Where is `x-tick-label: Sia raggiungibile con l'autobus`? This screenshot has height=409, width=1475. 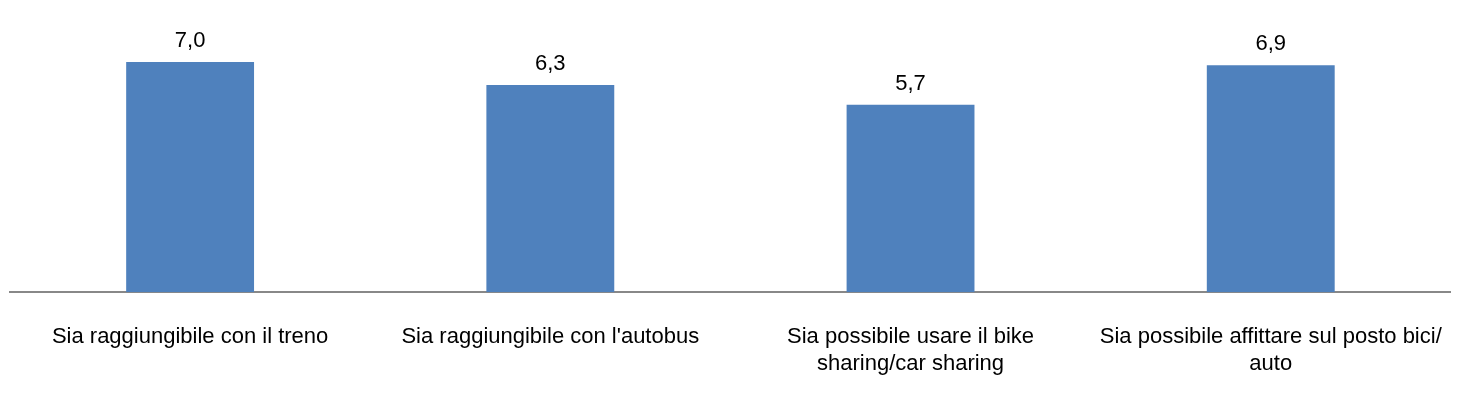
x-tick-label: Sia raggiungibile con l'autobus is located at coordinates (550, 336).